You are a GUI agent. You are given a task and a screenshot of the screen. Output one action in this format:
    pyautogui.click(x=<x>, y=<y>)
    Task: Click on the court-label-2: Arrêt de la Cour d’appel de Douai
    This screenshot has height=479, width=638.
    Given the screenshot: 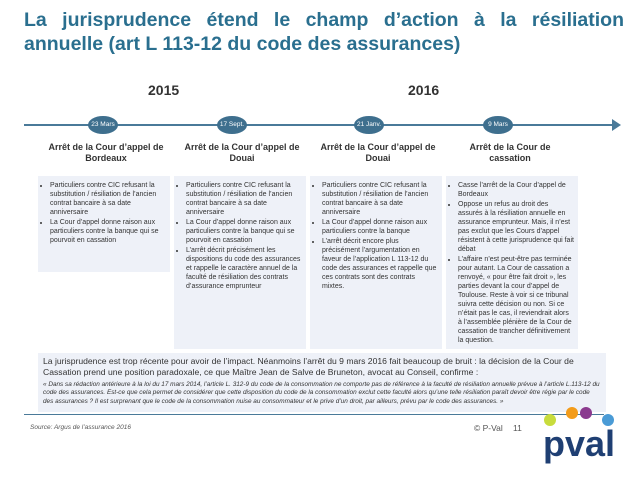 What is the action you would take?
    pyautogui.click(x=242, y=152)
    